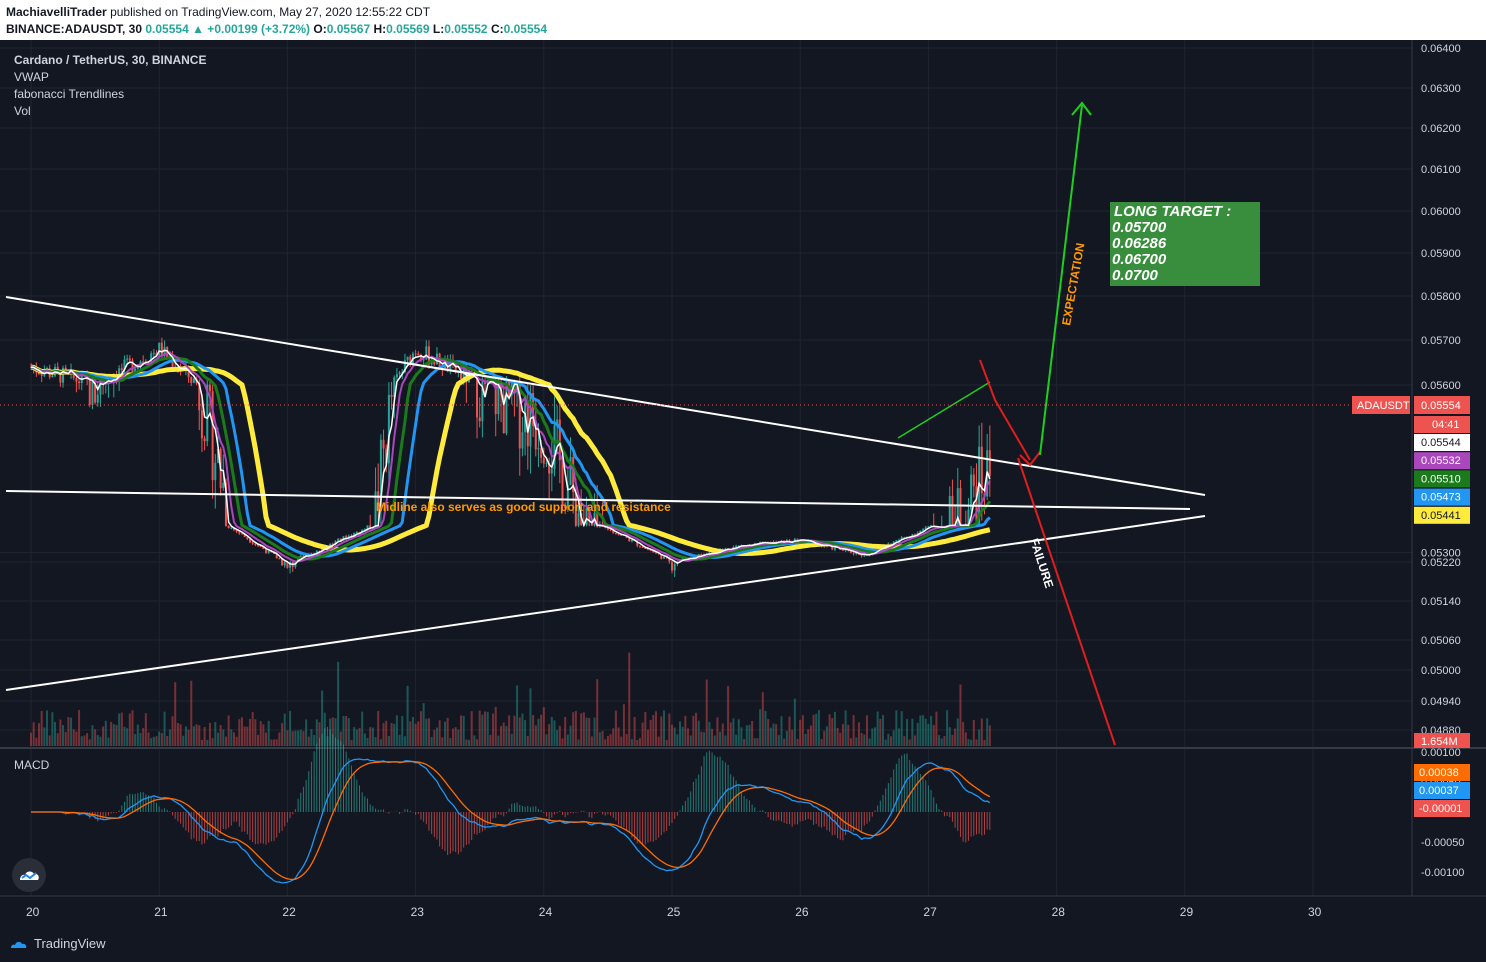 The height and width of the screenshot is (962, 1486). Describe the element at coordinates (22, 111) in the screenshot. I see `legend-item-volume: Vol` at that location.